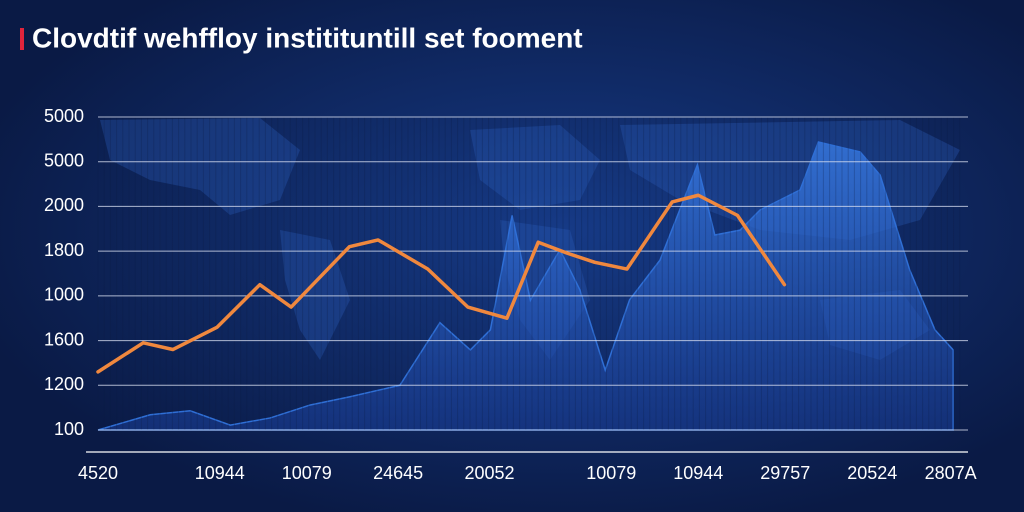 Image resolution: width=1024 pixels, height=512 pixels. I want to click on y-tick-label: 1200, so click(64, 384).